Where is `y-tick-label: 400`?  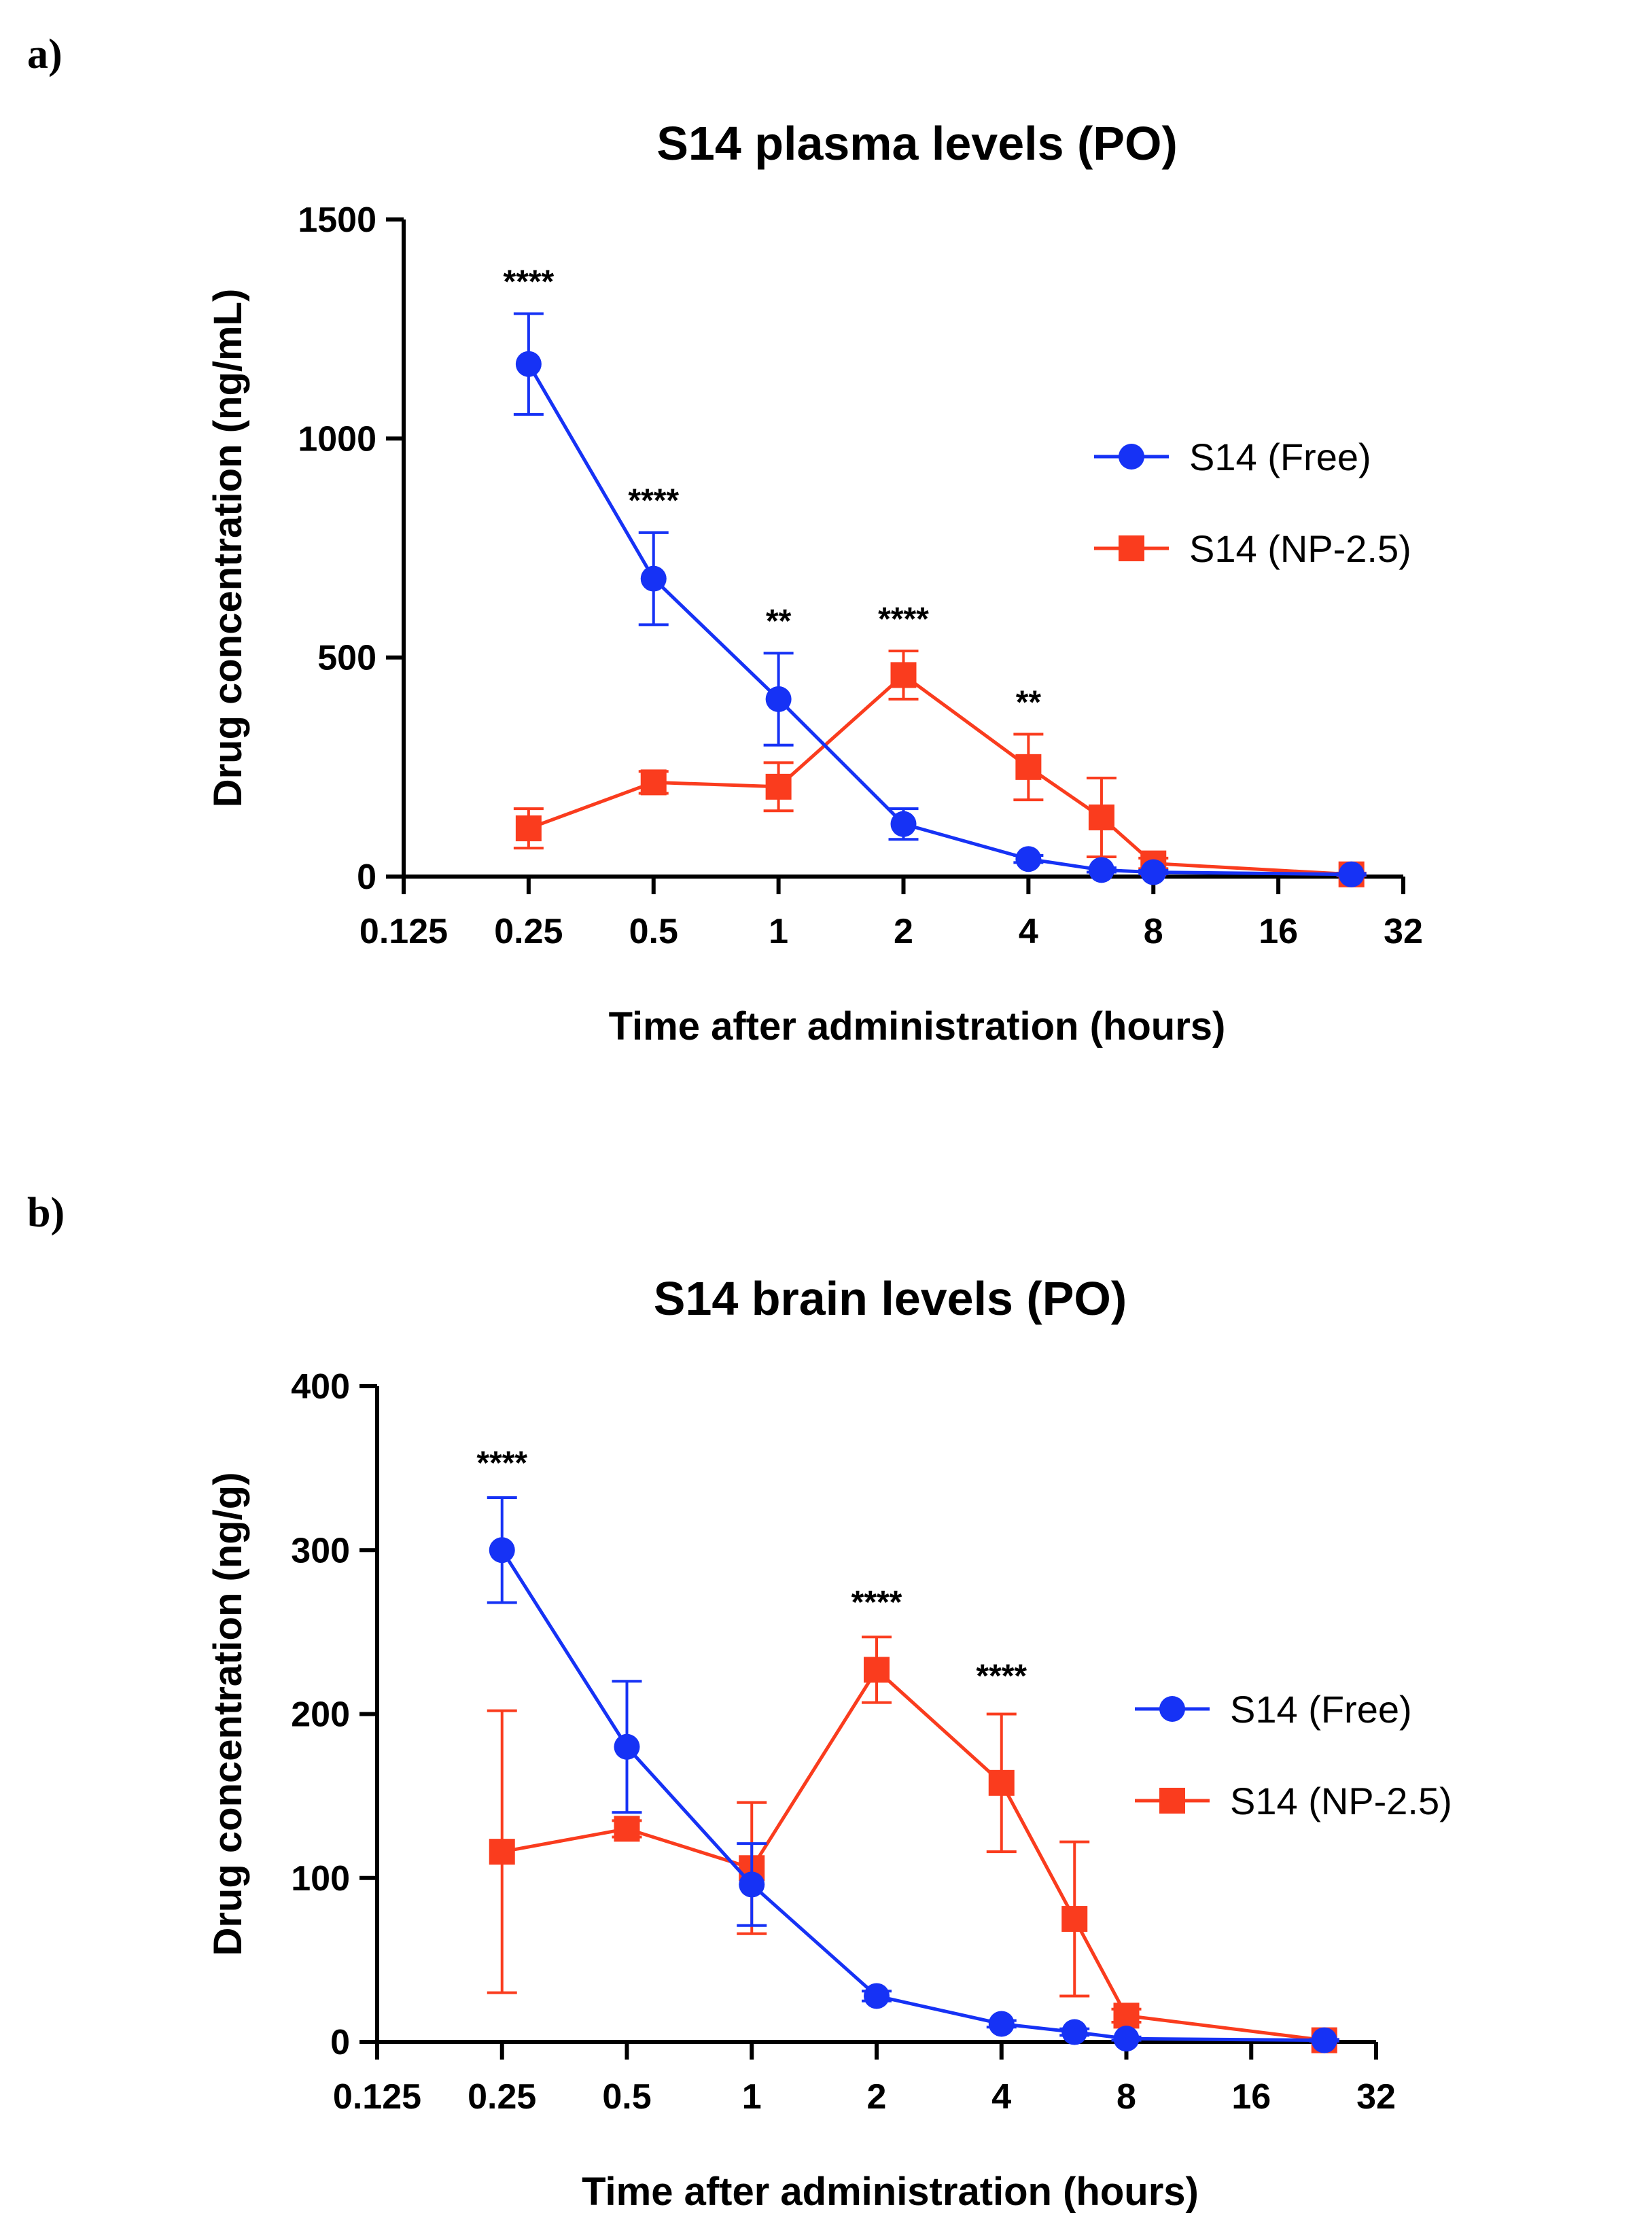
y-tick-label: 400 is located at coordinates (320, 1387).